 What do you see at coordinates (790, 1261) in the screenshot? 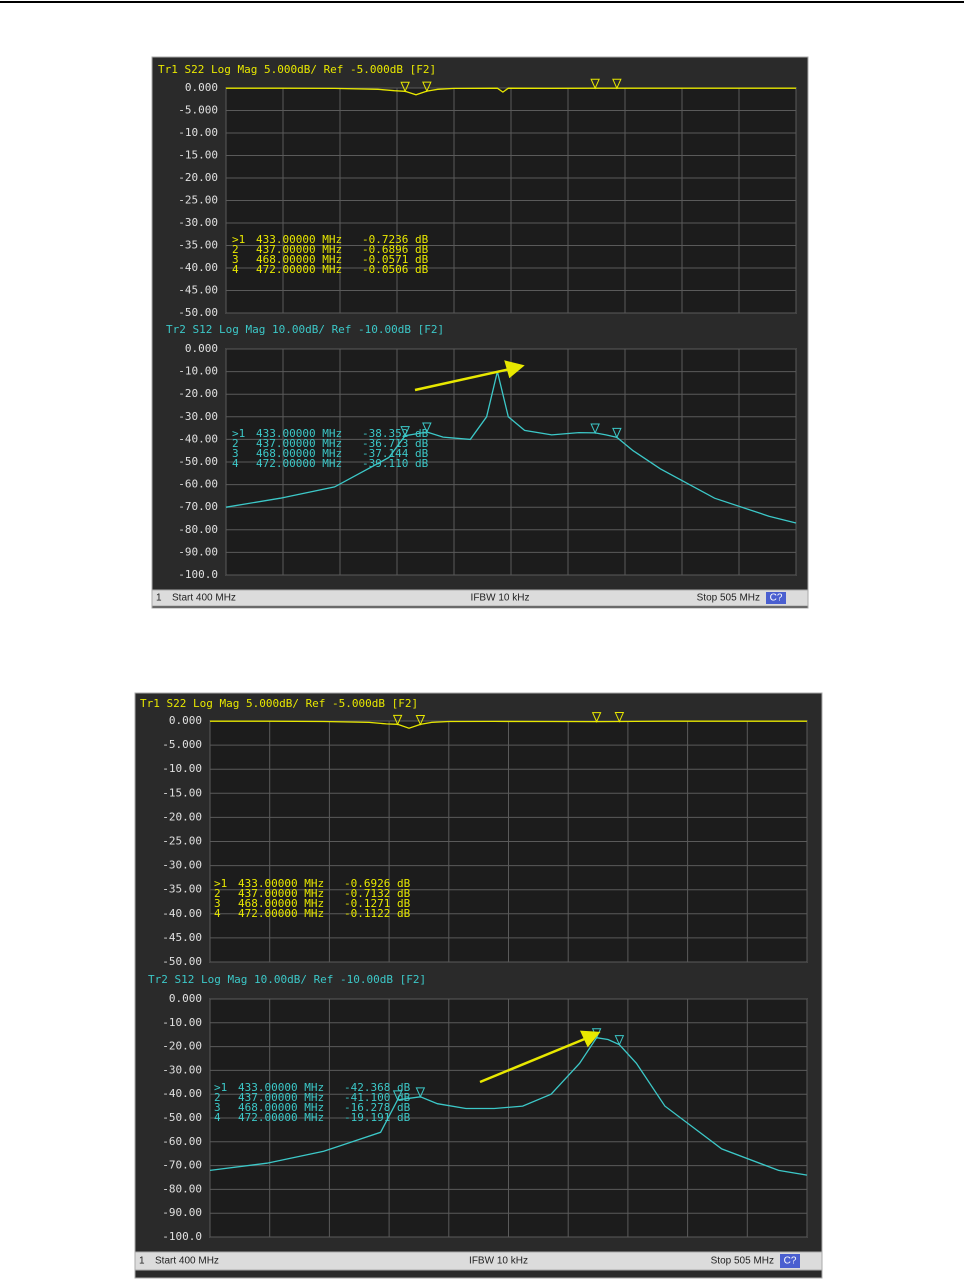
I see `button` at bounding box center [790, 1261].